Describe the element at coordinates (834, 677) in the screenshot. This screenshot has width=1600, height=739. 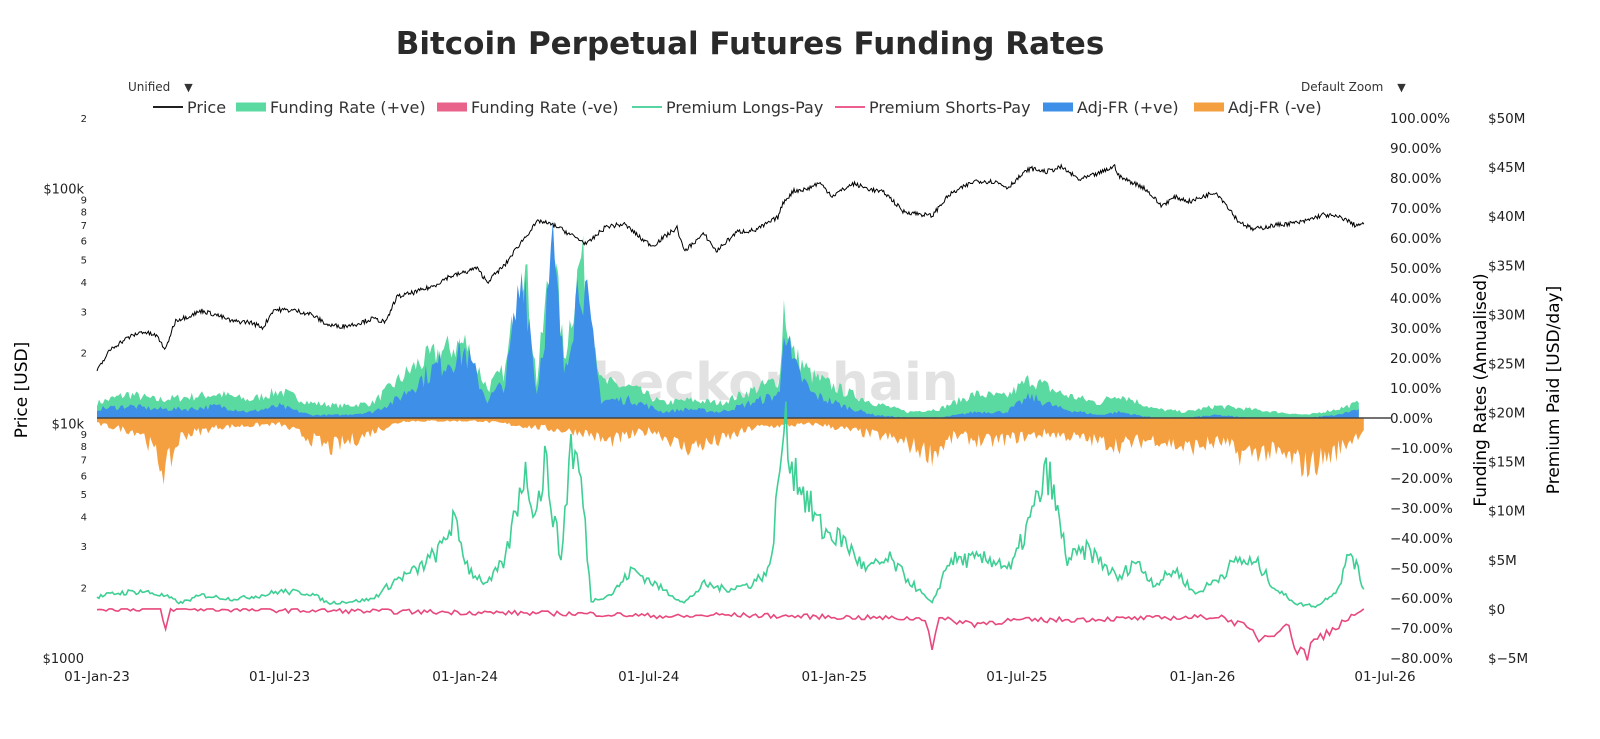
I see `x-tick-label: 01-Jan-25` at that location.